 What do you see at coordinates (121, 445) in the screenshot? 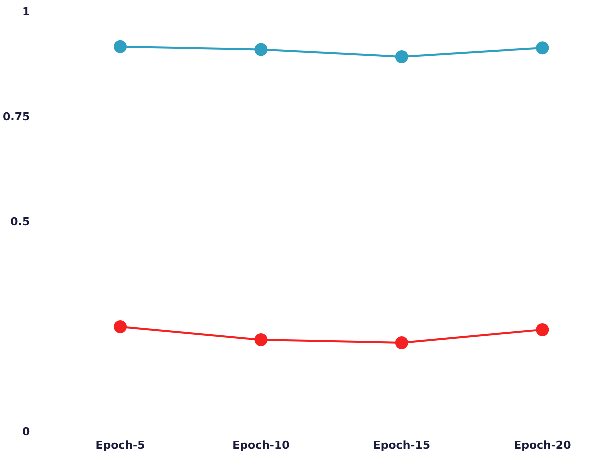
I see `x-tick-label: Epoch-5` at bounding box center [121, 445].